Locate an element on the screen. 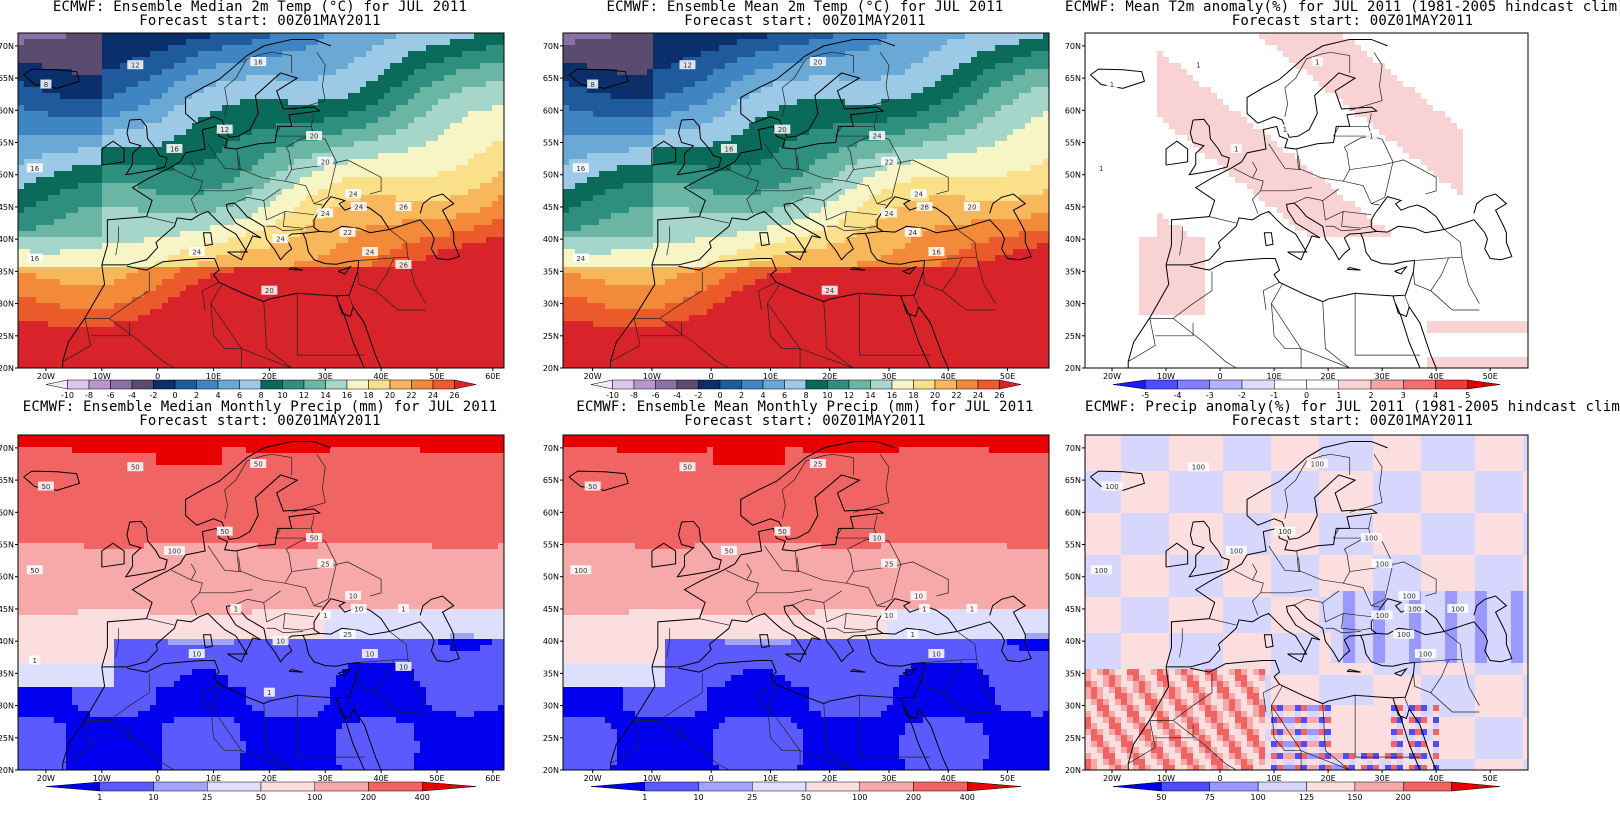 The image size is (1620, 828). colorbar: -5 -4 -3 -2 -1 0 1 2 3 4 5 is located at coordinates (1306, 389).